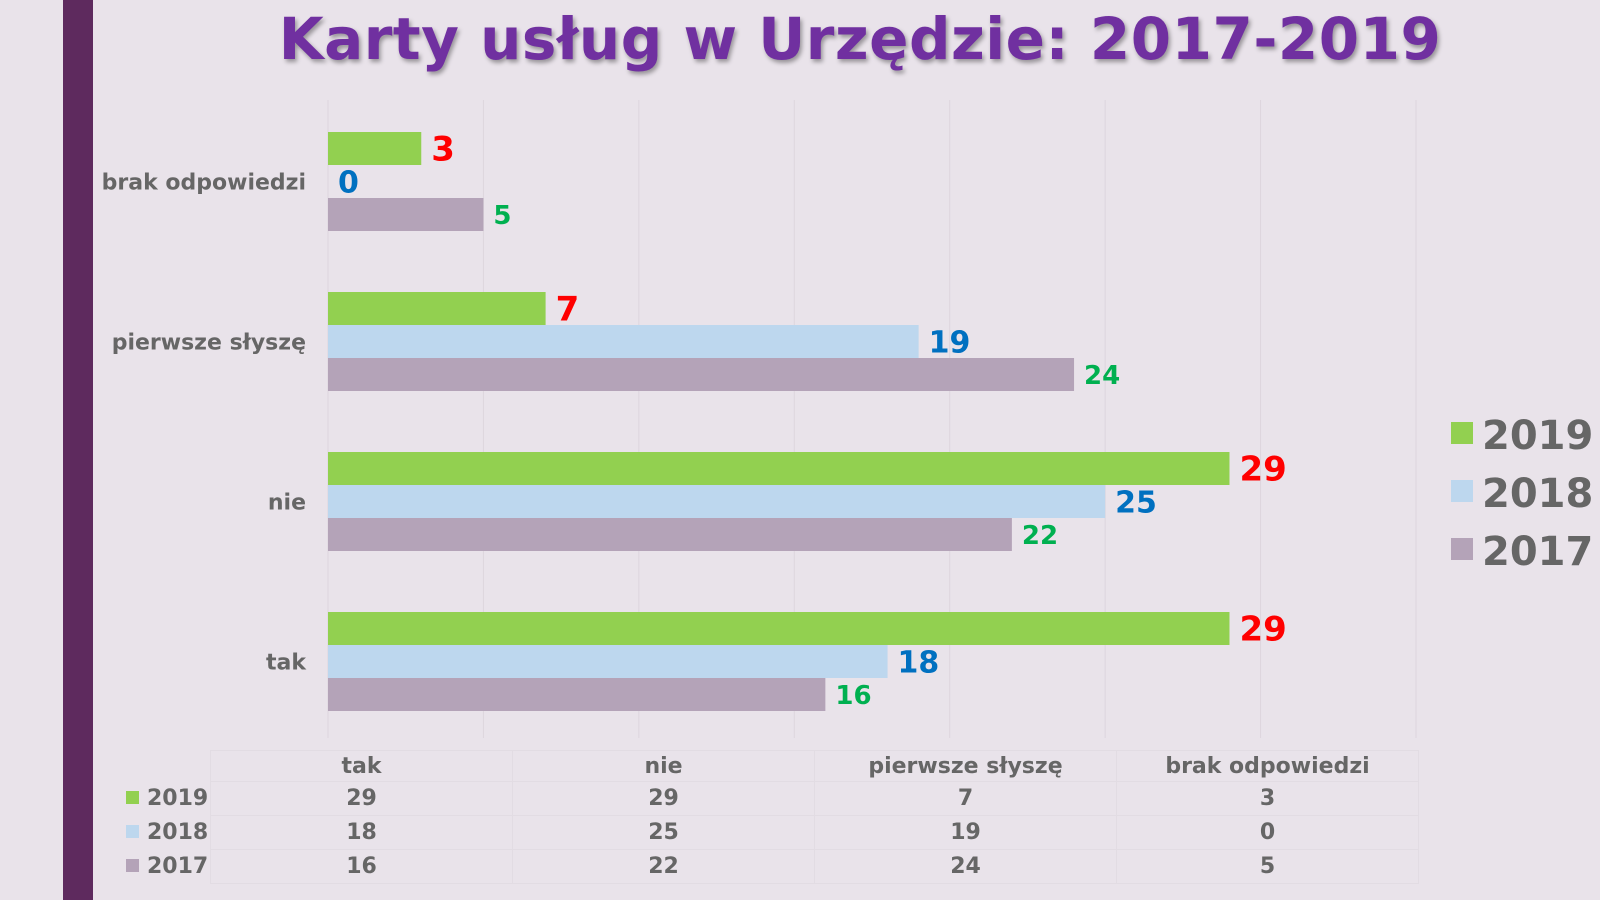 This screenshot has width=1600, height=900. What do you see at coordinates (361, 866) in the screenshot?
I see `table-cell: 16` at bounding box center [361, 866].